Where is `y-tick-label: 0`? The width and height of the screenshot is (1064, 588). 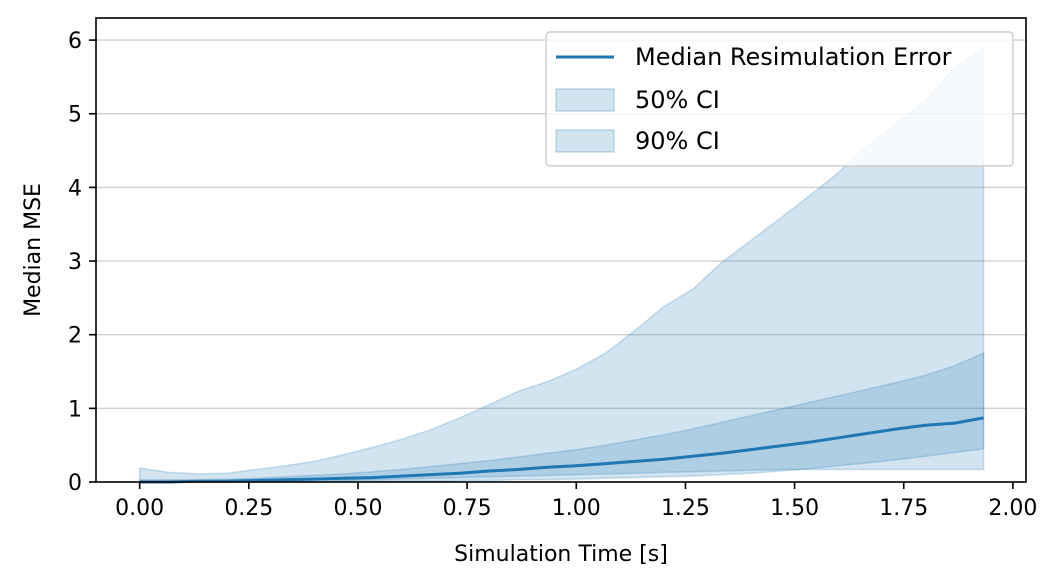
y-tick-label: 0 is located at coordinates (75, 483).